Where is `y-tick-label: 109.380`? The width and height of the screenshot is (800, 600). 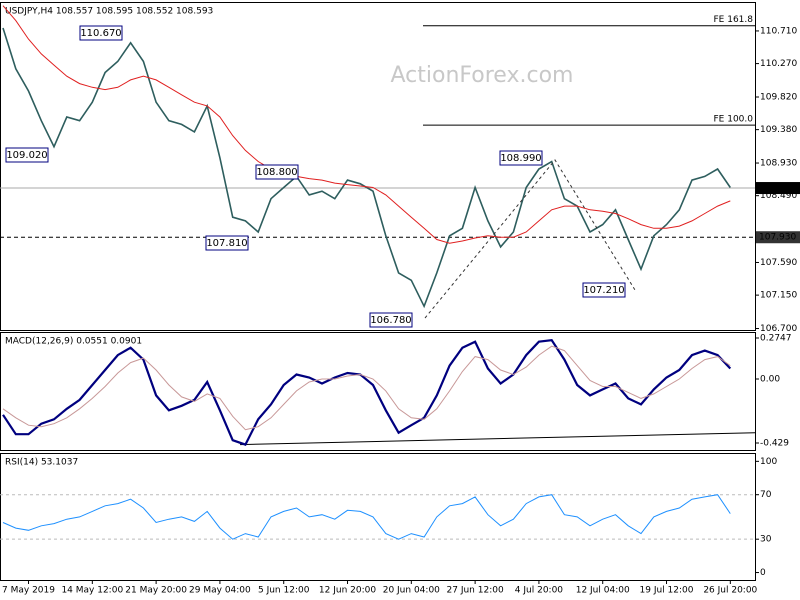
y-tick-label: 109.380 is located at coordinates (778, 130).